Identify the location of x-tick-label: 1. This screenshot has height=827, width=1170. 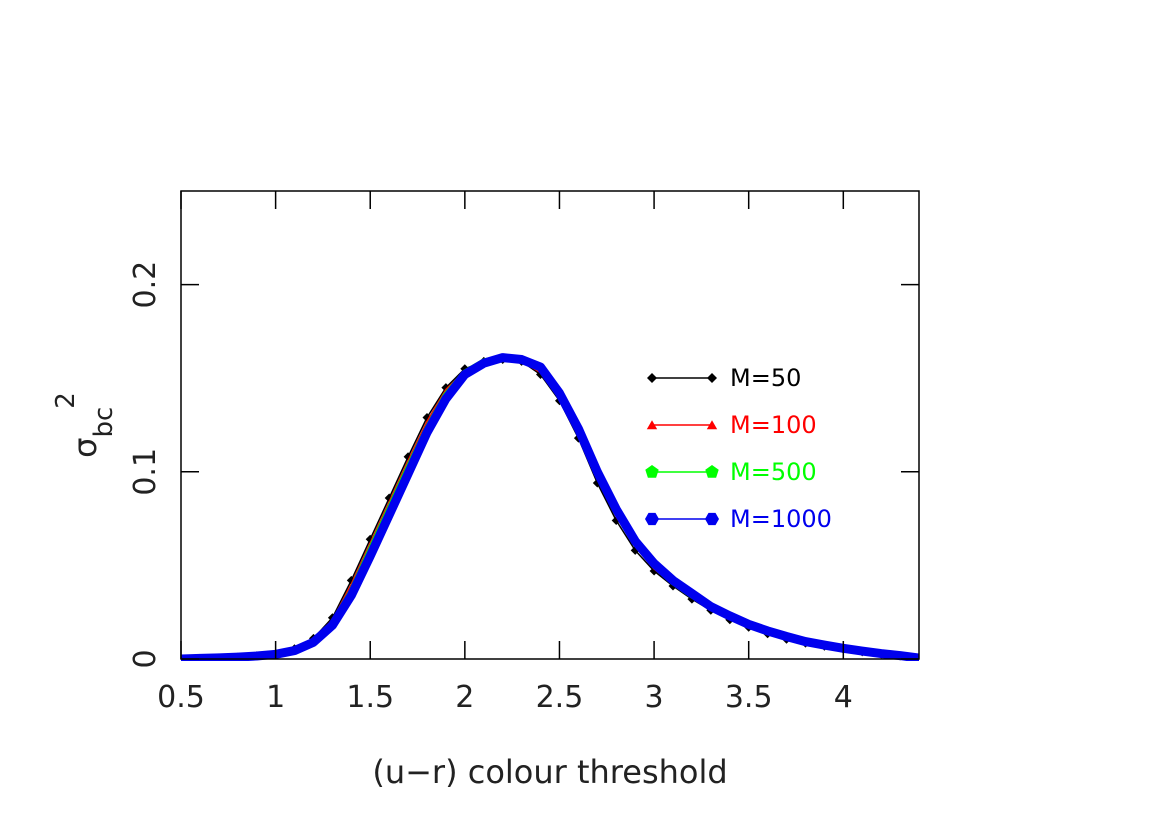
(275, 697).